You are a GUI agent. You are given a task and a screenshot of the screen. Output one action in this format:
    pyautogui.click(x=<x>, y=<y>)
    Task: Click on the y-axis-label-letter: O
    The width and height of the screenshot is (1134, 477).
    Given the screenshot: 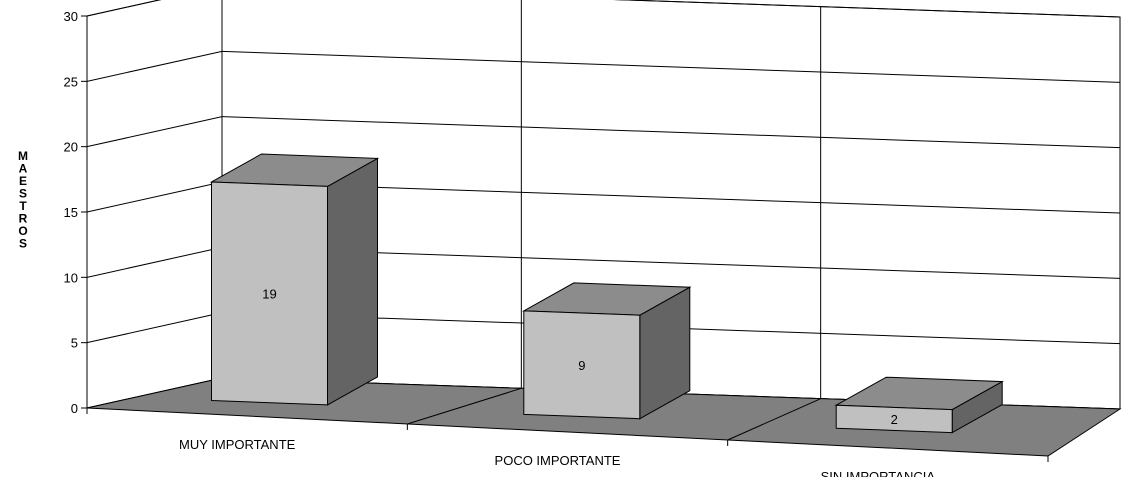 What is the action you would take?
    pyautogui.click(x=22, y=231)
    